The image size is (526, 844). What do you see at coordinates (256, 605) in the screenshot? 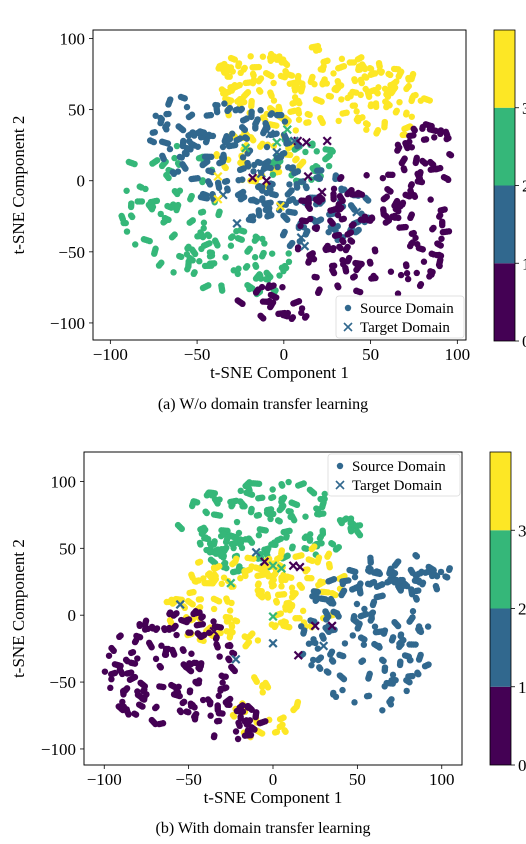
I see `target-points` at bounding box center [256, 605].